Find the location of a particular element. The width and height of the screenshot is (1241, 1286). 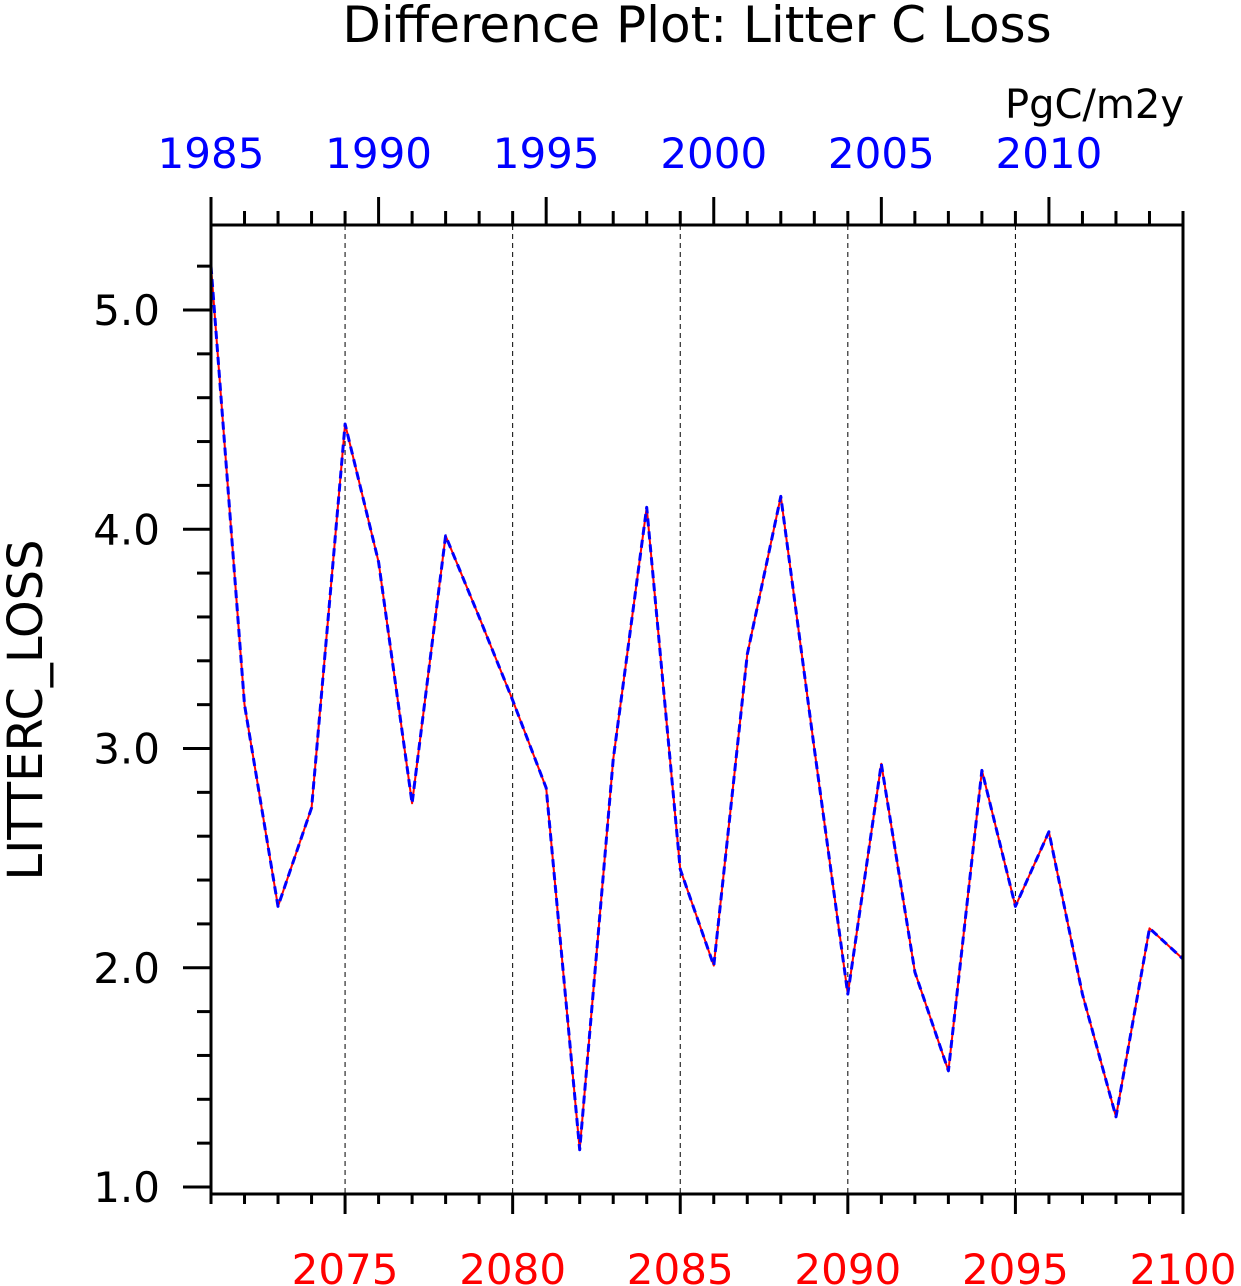

x-tick-label-top: 2005 is located at coordinates (881, 153).